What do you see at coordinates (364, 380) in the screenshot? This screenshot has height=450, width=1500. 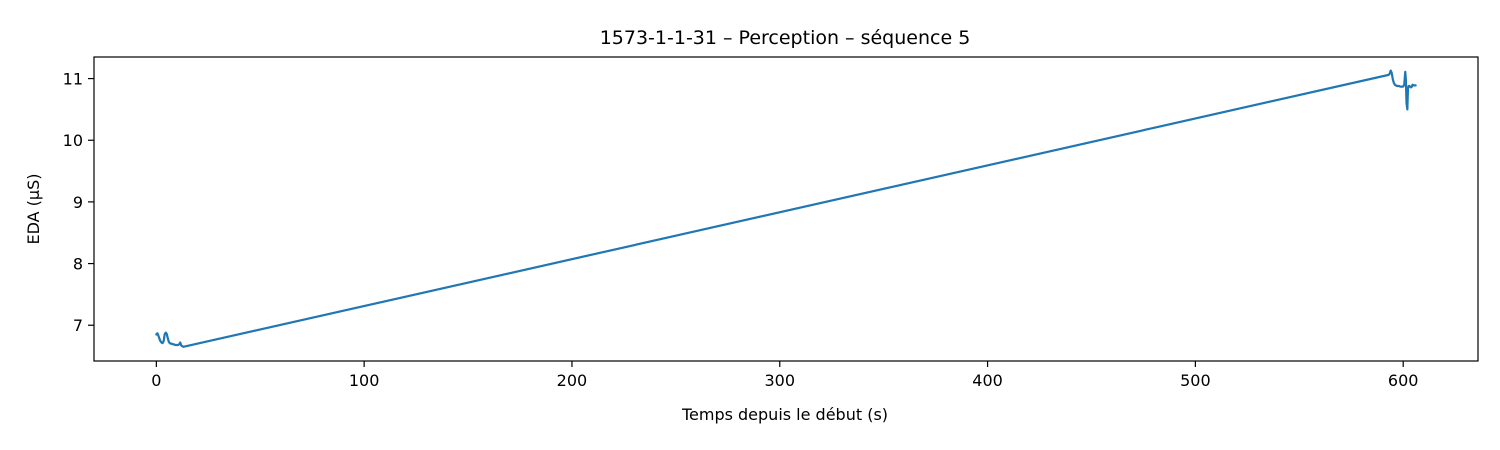 I see `x-tick-label: 100` at bounding box center [364, 380].